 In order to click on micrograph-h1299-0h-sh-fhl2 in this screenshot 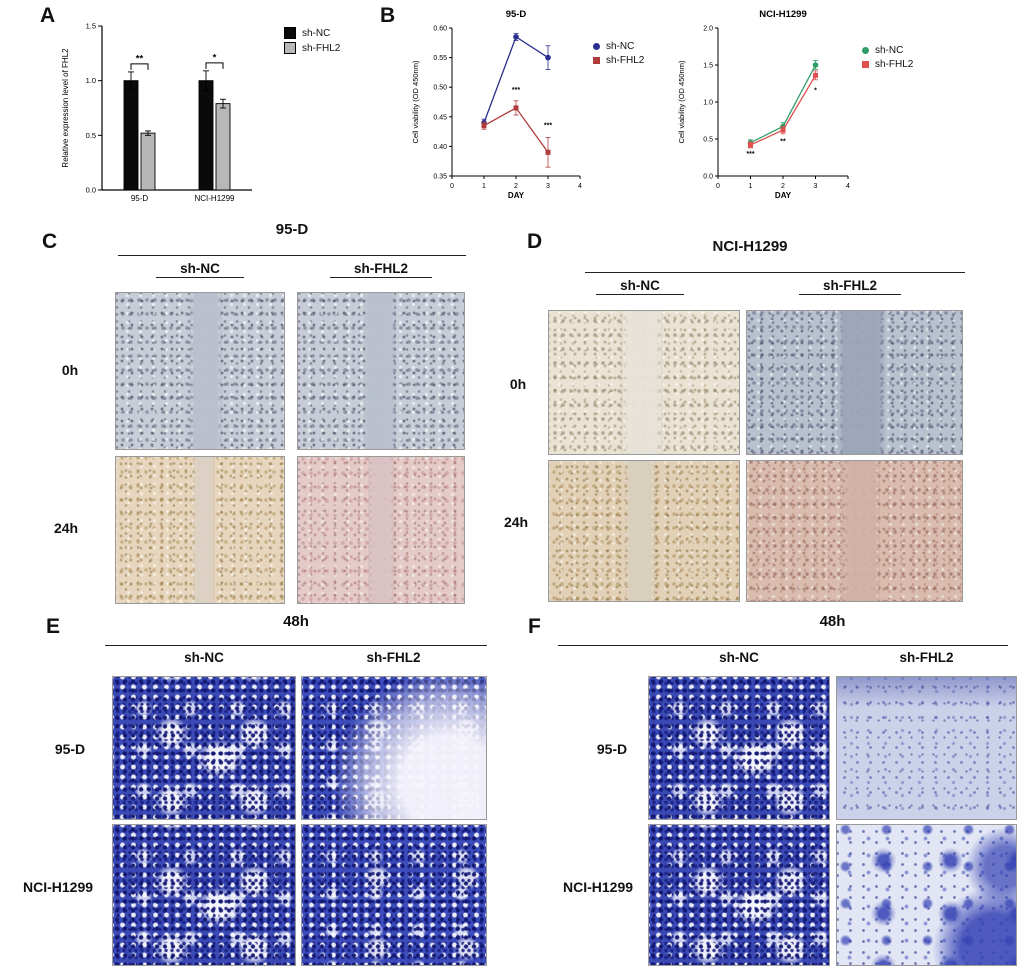, I will do `click(854, 382)`.